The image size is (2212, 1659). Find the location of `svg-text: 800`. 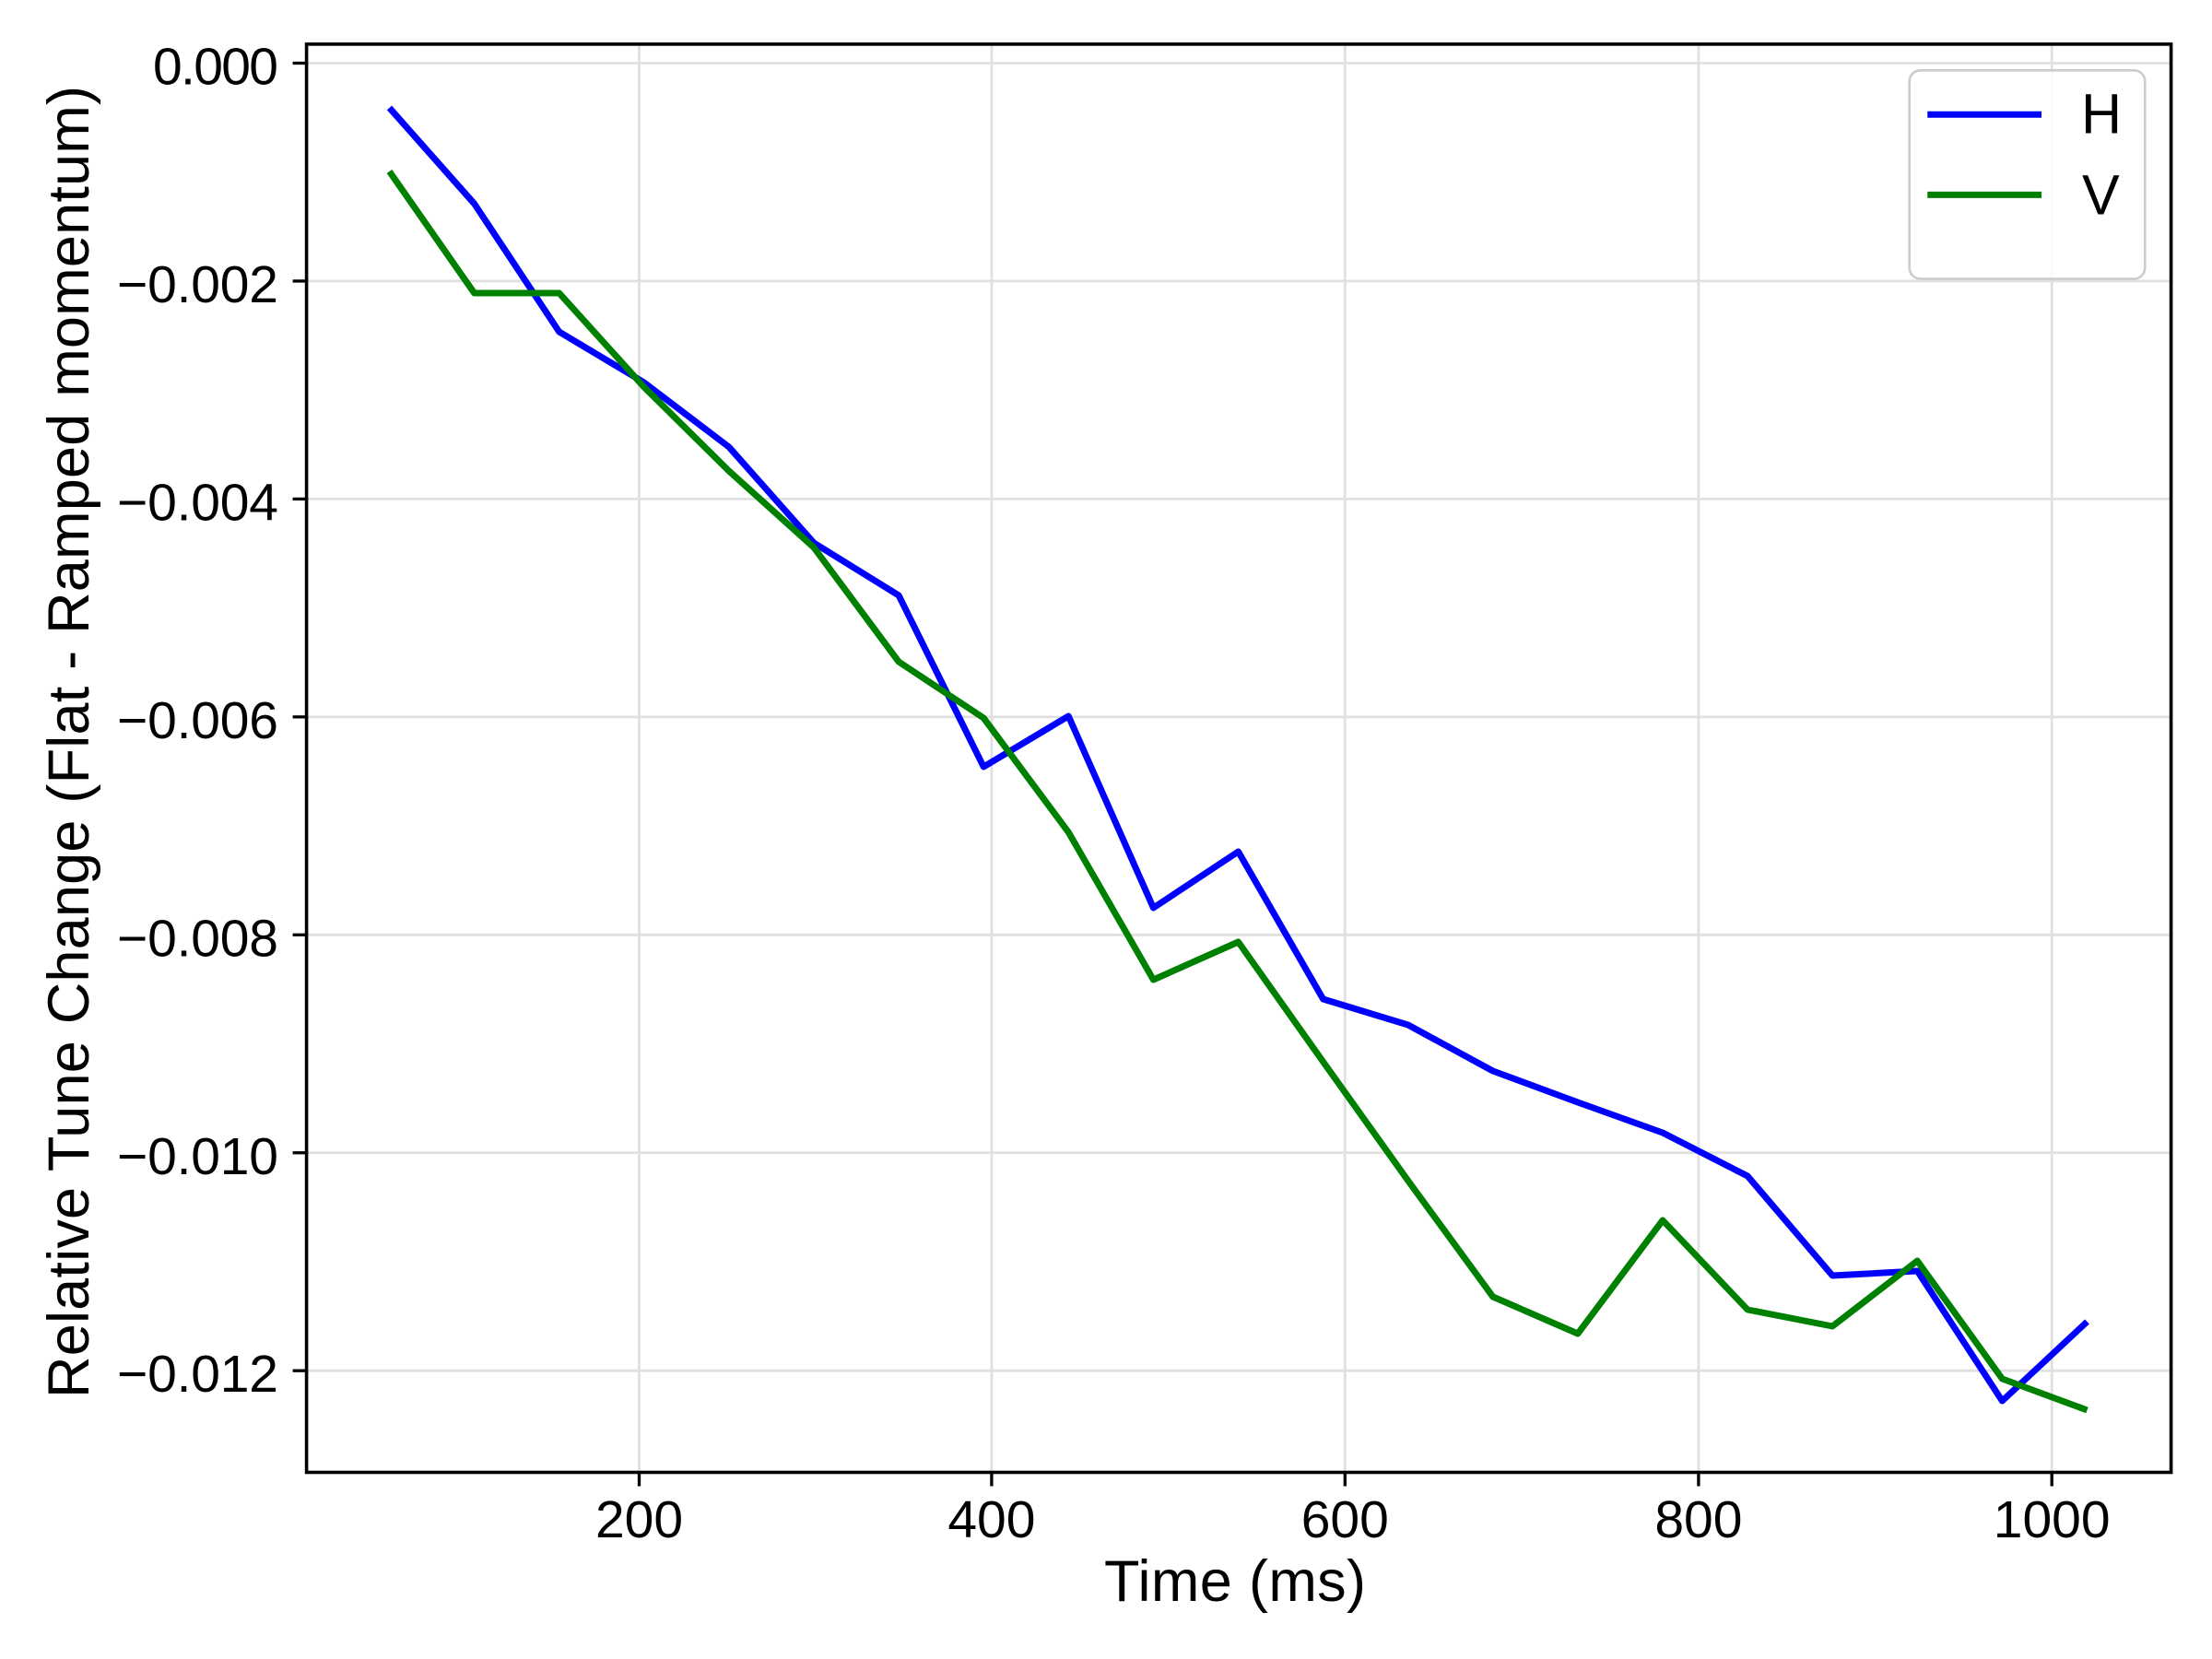

svg-text: 800 is located at coordinates (1698, 1519).